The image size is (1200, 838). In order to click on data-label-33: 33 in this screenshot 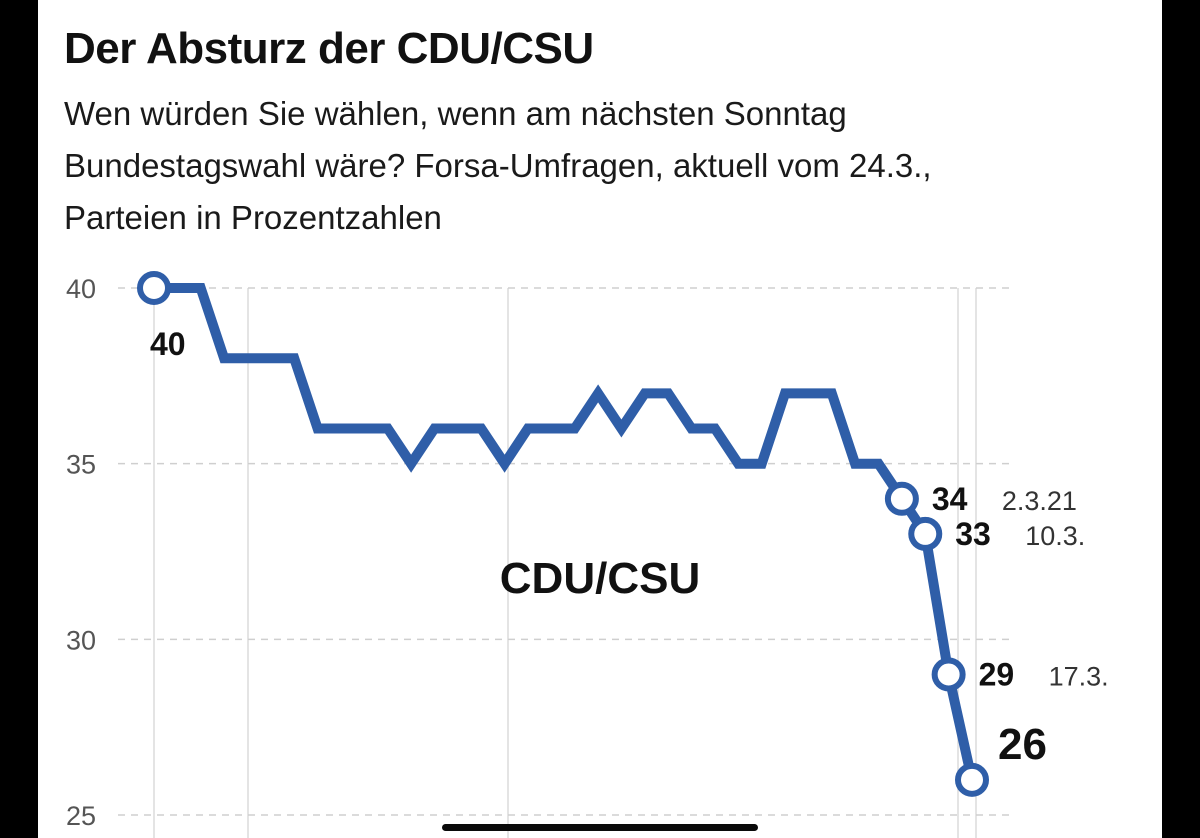, I will do `click(973, 534)`.